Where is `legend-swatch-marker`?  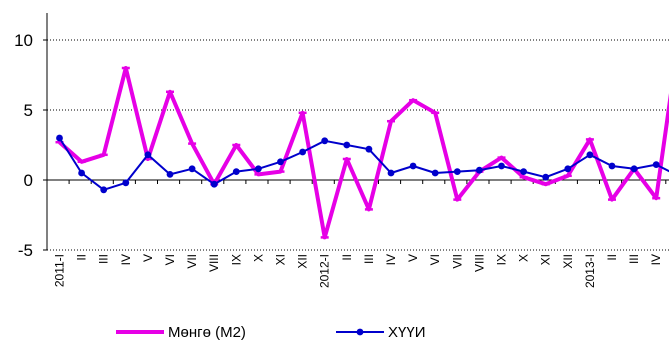
legend-swatch-marker is located at coordinates (360, 332).